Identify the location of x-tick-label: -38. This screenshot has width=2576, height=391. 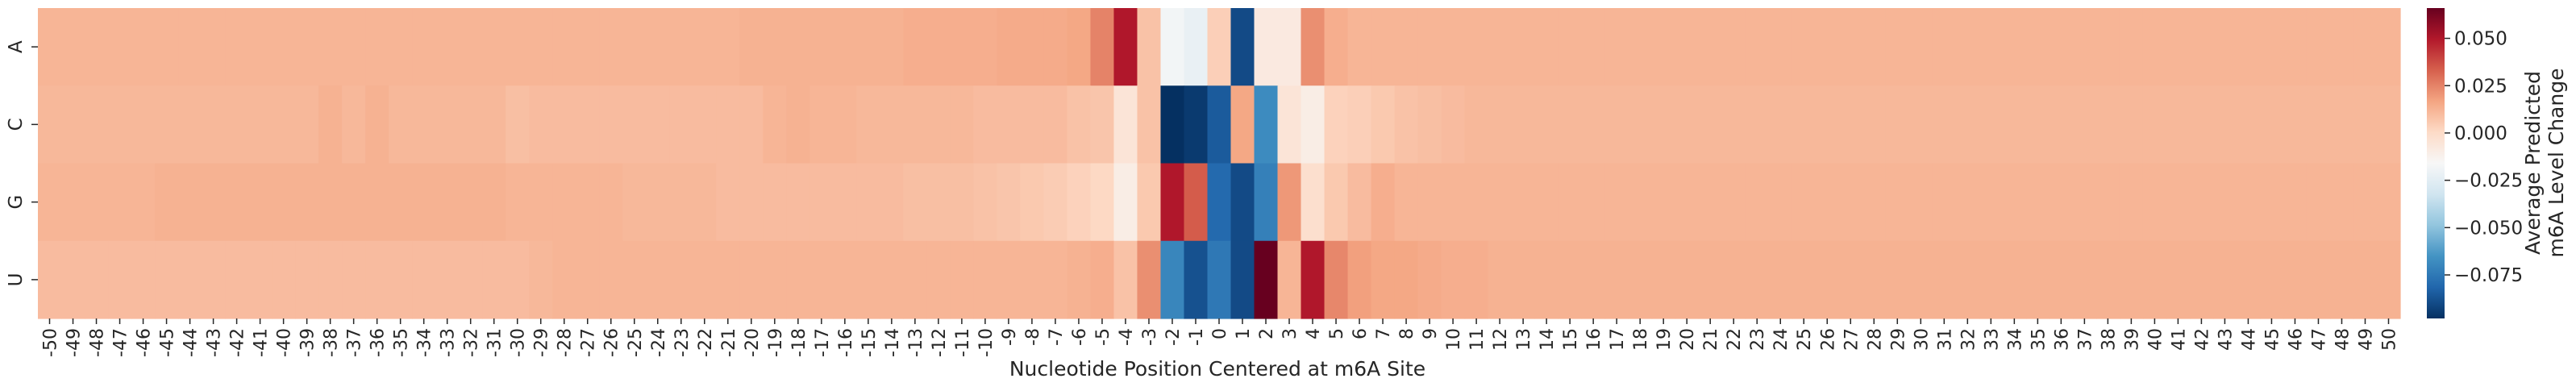
(332, 342).